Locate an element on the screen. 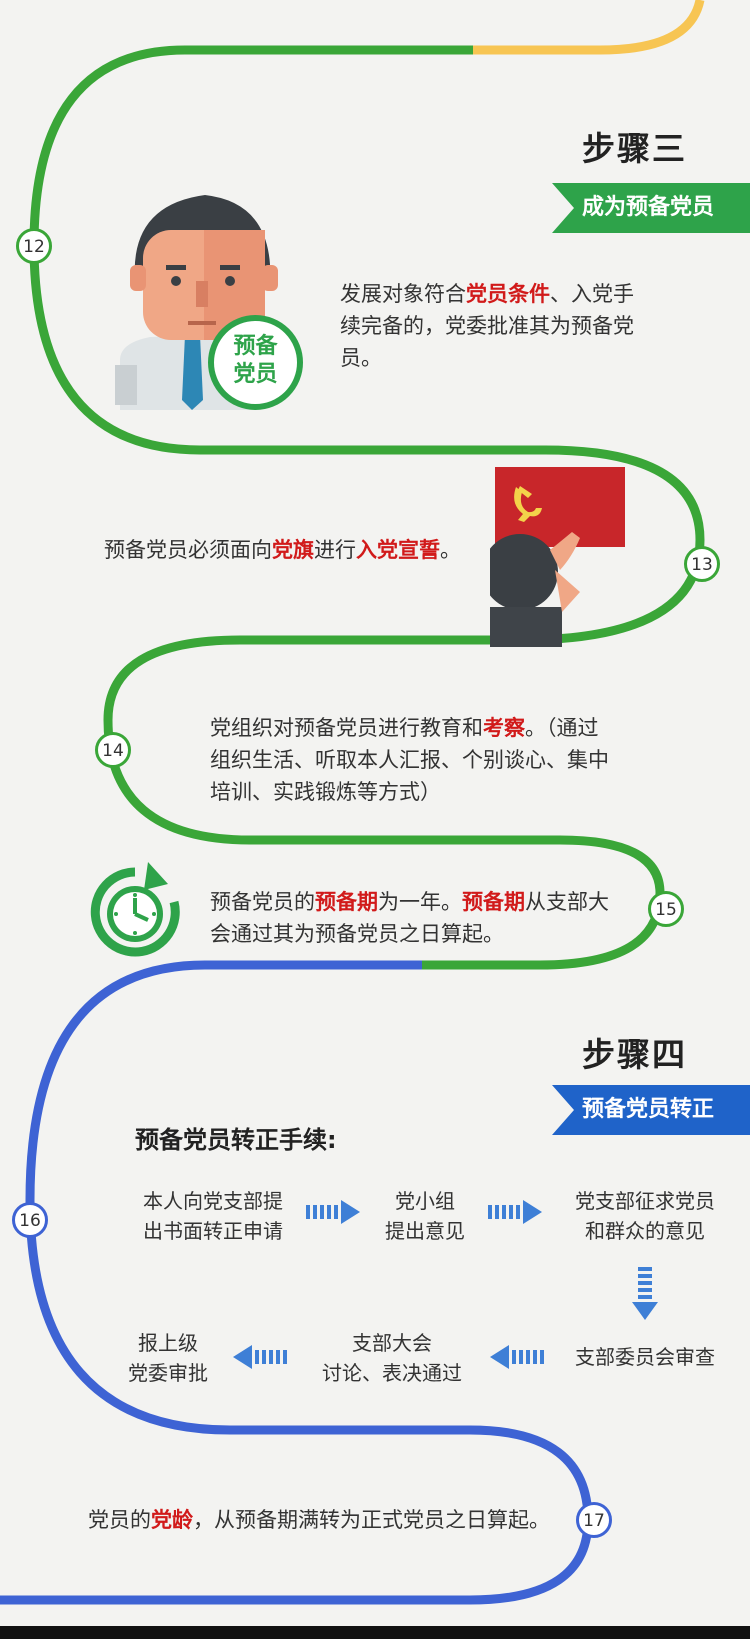  item17-text-b: ，从预备期满转为正式党员之日算起。 is located at coordinates (371, 1520).